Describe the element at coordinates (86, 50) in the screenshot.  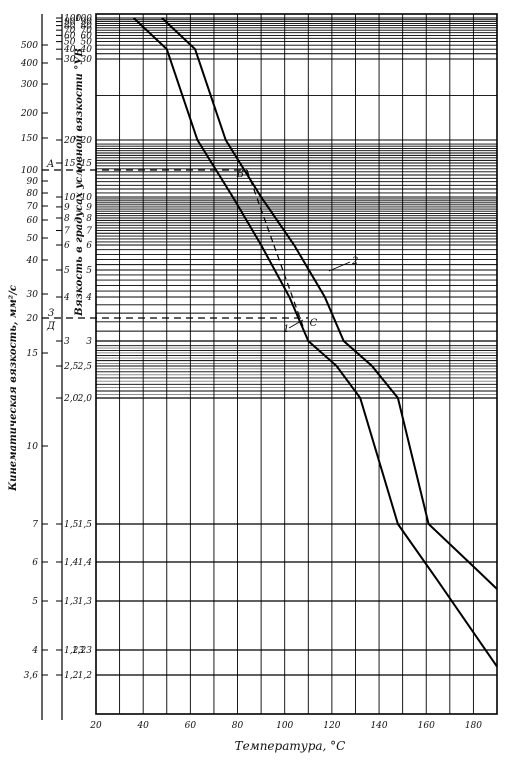
I see `grid-engler-label: 40` at that location.